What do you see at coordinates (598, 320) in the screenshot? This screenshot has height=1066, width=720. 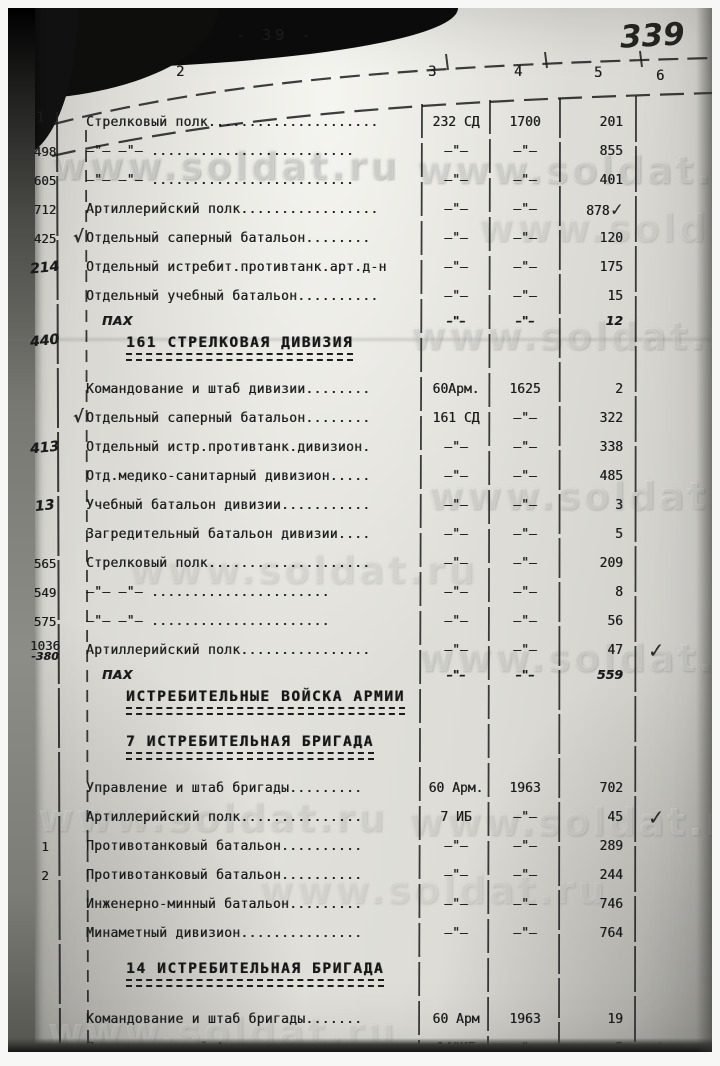 I see `value-cell: 12` at bounding box center [598, 320].